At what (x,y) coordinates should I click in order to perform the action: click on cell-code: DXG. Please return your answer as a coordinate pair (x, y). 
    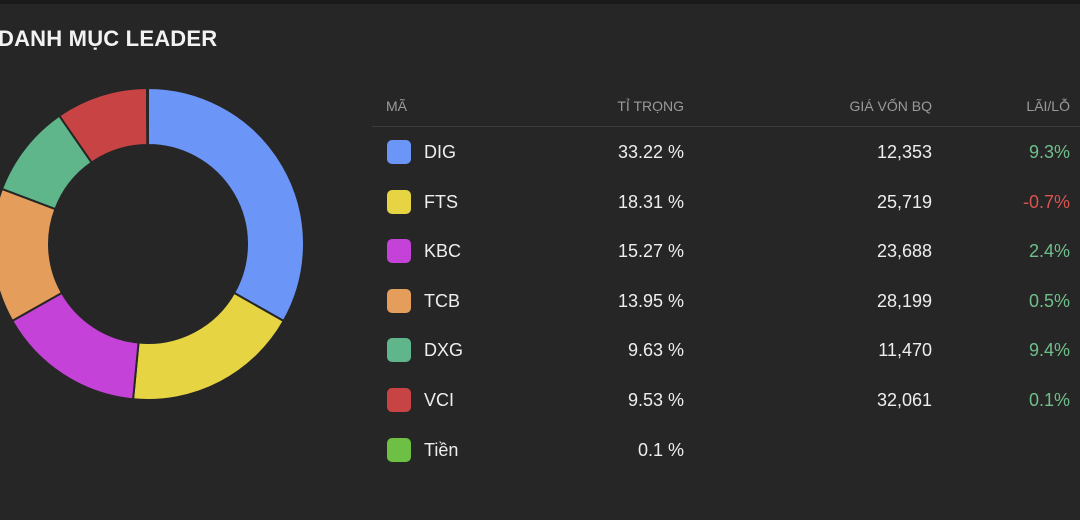
    Looking at the image, I should click on (444, 350).